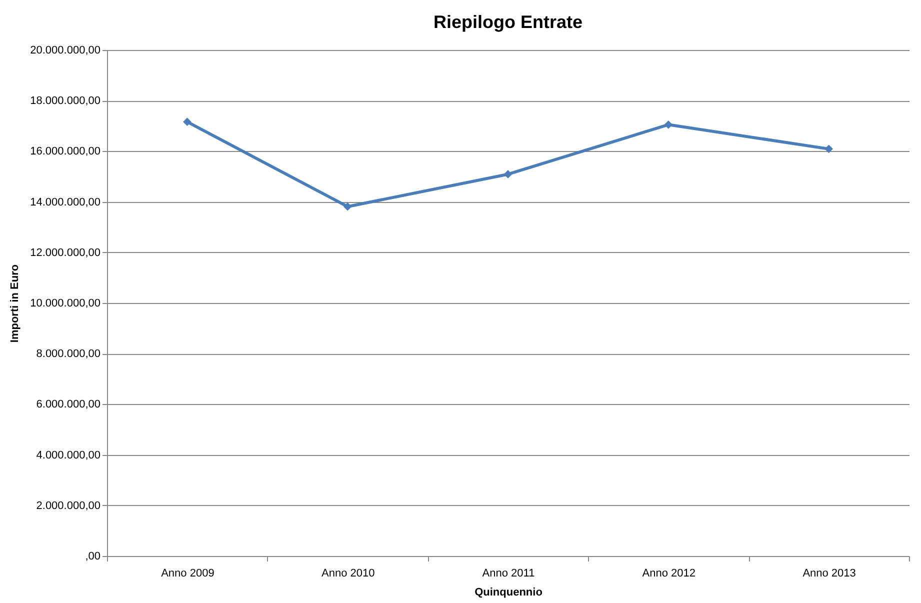 This screenshot has width=921, height=603. What do you see at coordinates (348, 574) in the screenshot?
I see `x-tick-label: Anno 2010` at bounding box center [348, 574].